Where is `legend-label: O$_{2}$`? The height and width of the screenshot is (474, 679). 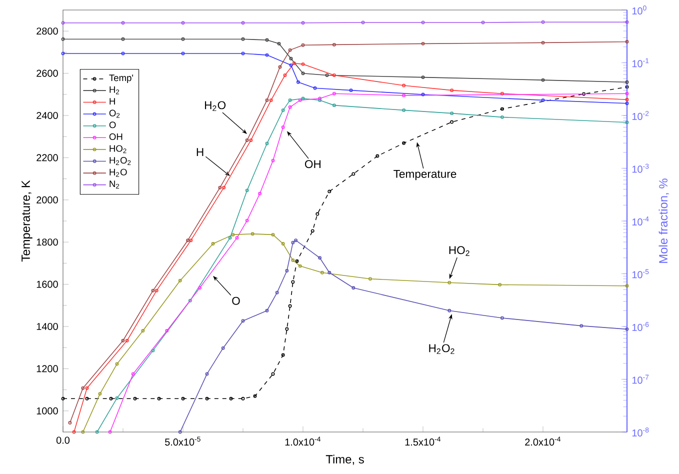
legend-label: O$_{2}$ is located at coordinates (114, 114).